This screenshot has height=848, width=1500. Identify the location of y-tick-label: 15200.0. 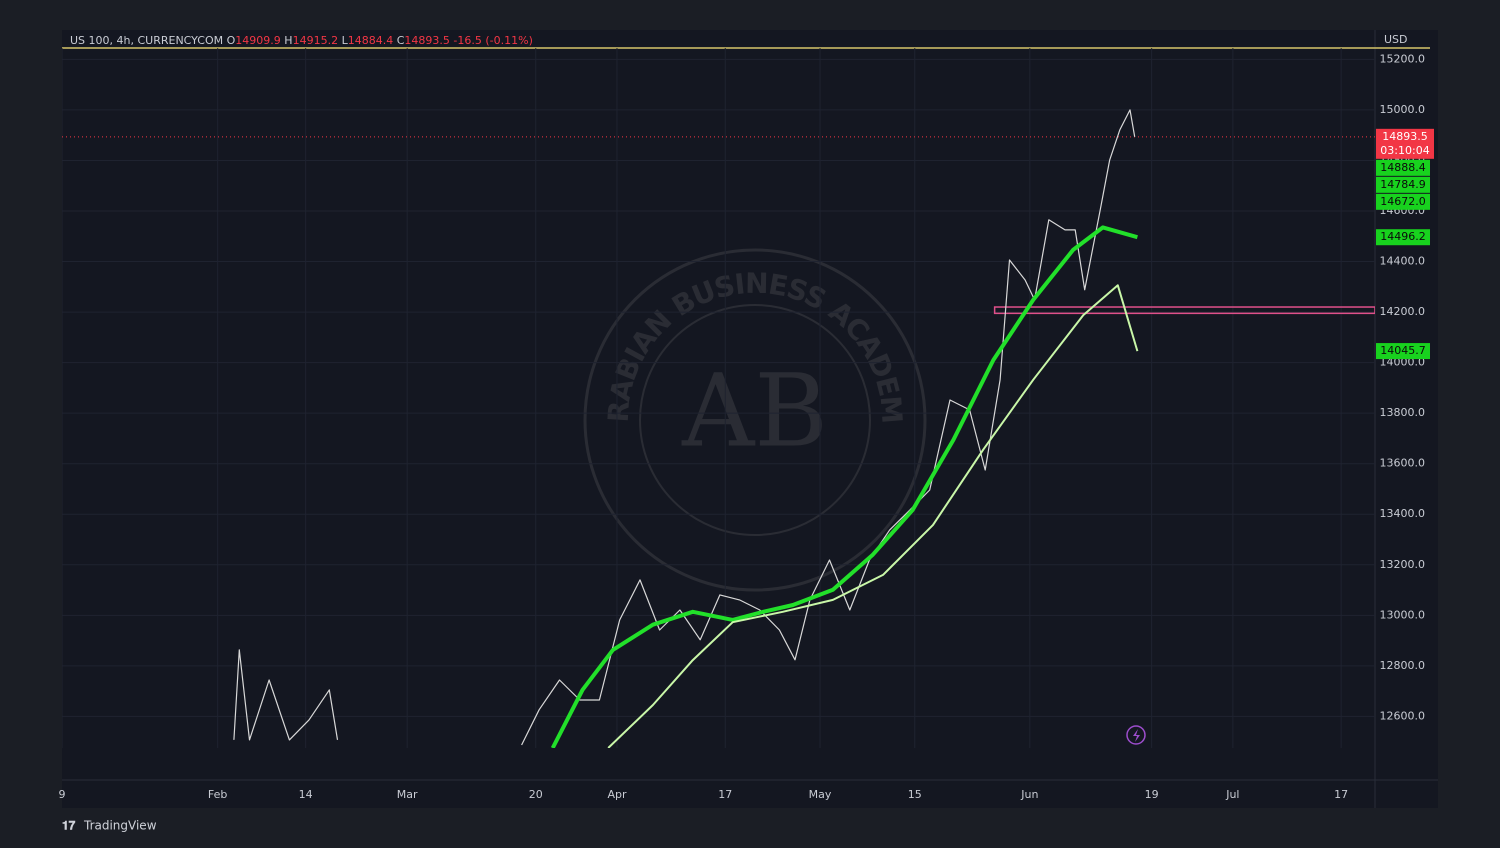
(1403, 58).